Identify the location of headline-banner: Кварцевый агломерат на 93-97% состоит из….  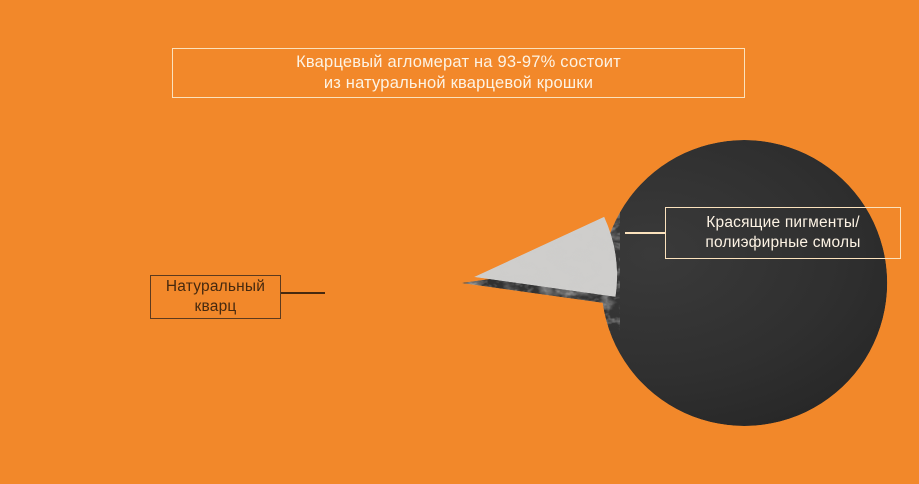
(458, 73).